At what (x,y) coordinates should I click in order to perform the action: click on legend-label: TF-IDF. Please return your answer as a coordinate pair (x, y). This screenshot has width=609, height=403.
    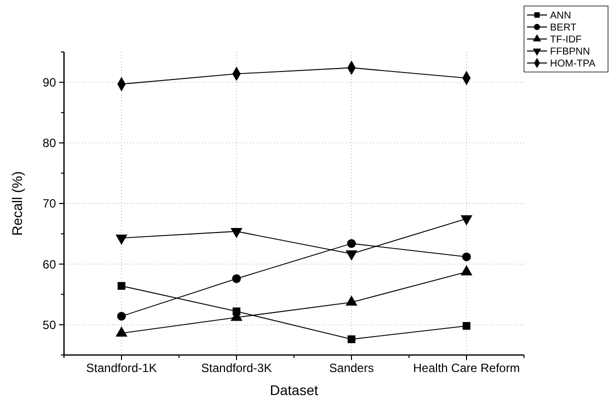
    Looking at the image, I should click on (566, 40).